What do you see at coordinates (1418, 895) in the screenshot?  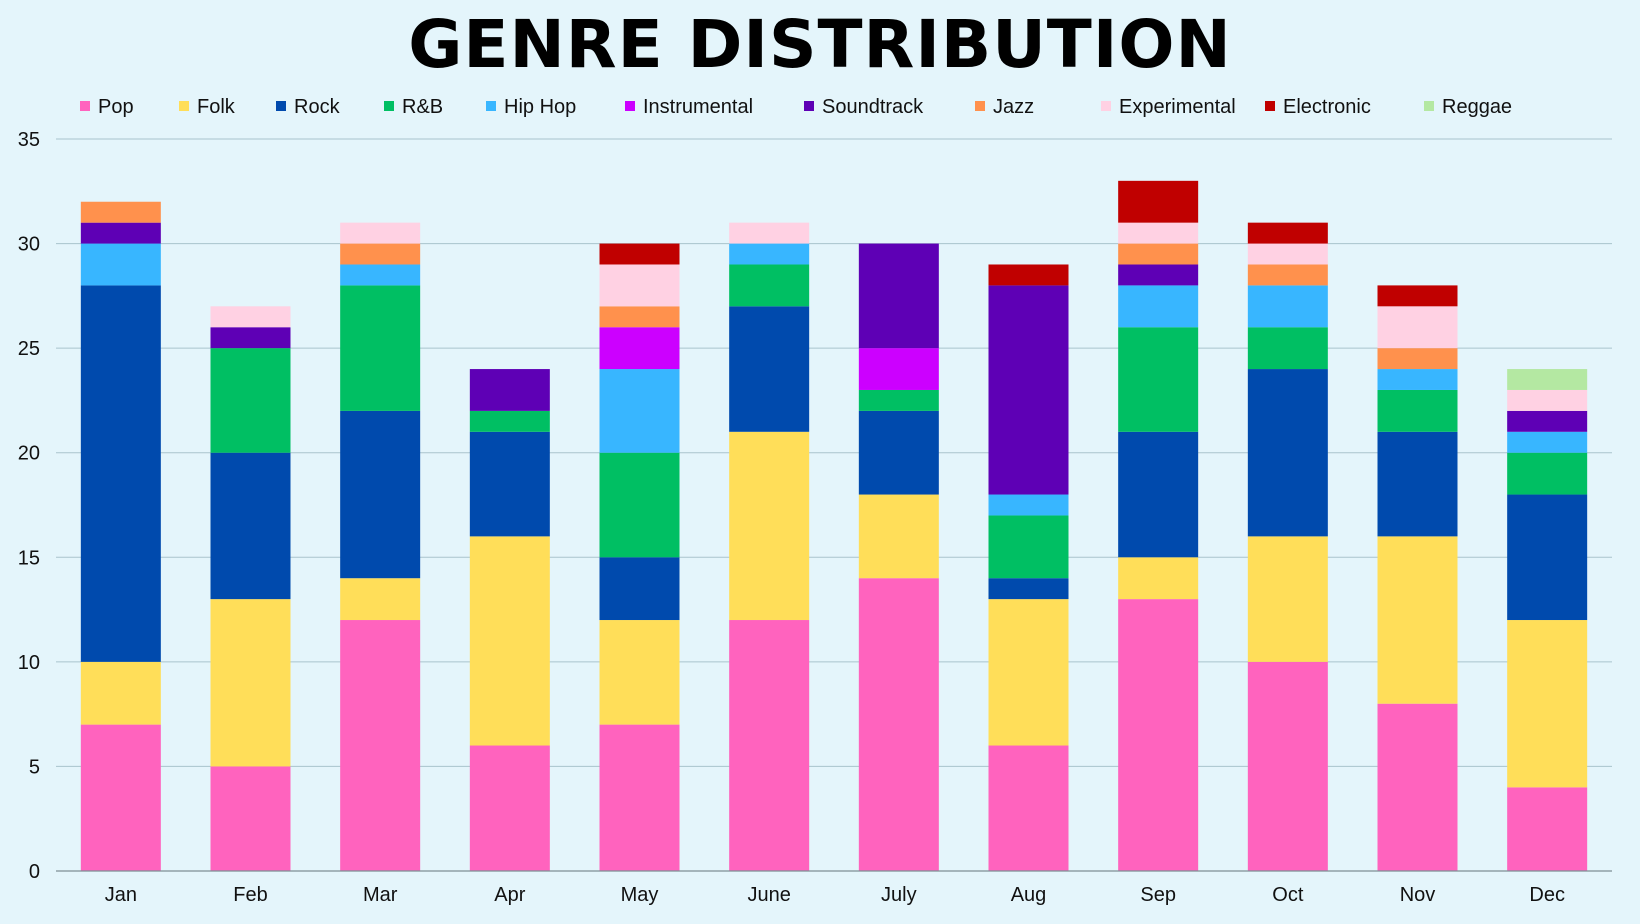 I see `x-tick-label: Nov` at bounding box center [1418, 895].